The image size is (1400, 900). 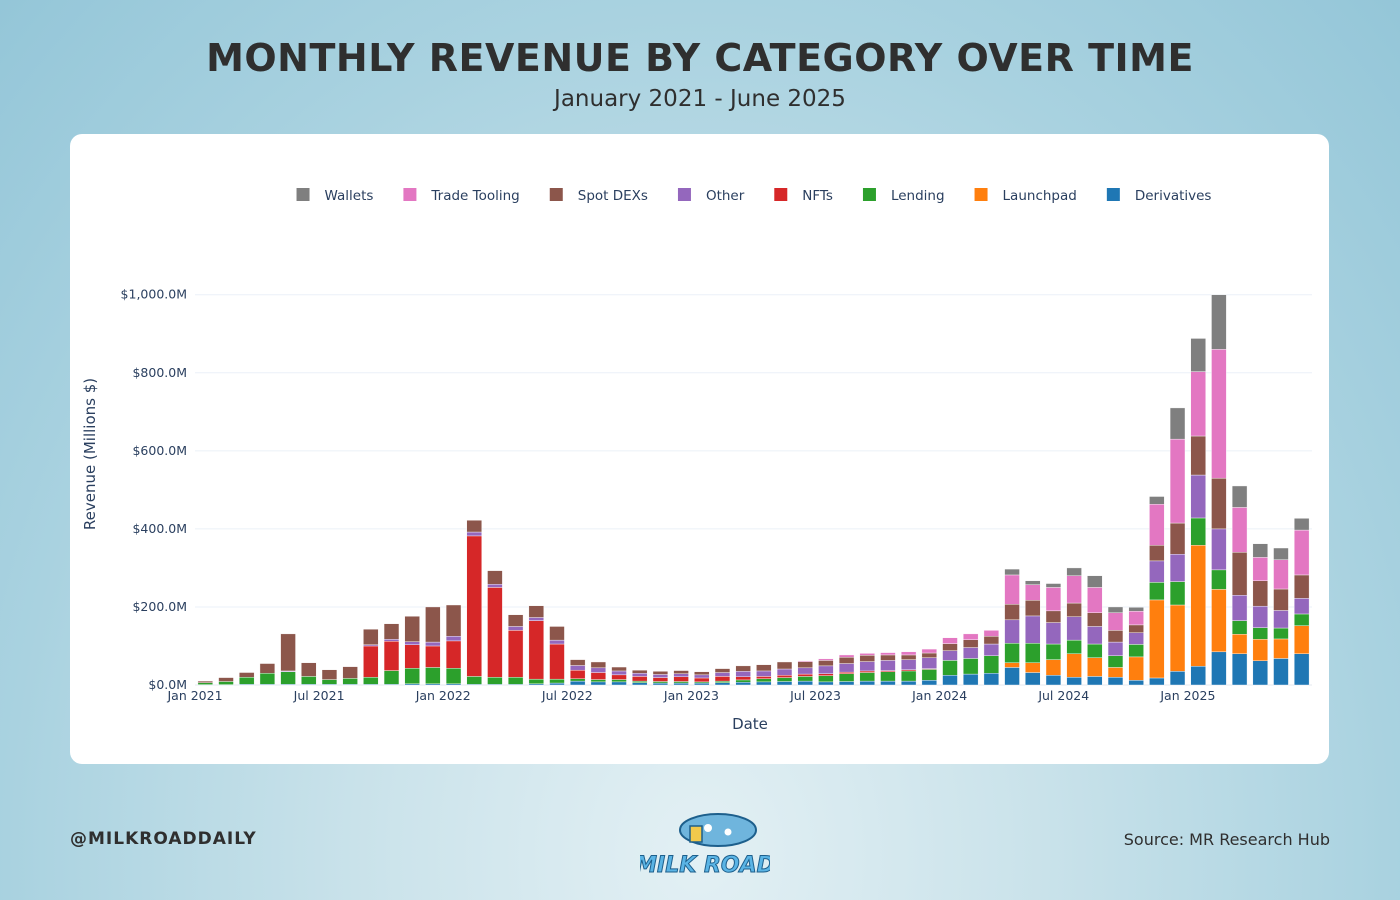 I want to click on legend-item-derivatives: Derivatives, so click(x=1159, y=196).